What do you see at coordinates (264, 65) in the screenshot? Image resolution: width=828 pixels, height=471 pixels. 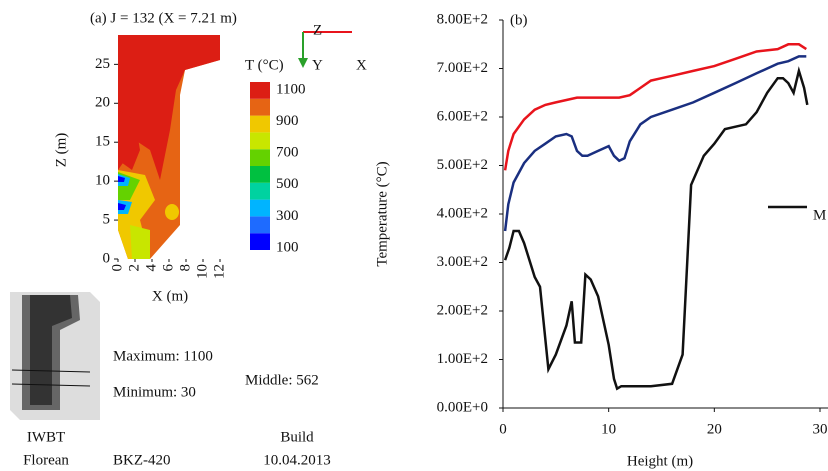 I see `colorbar-title: T (°C)` at bounding box center [264, 65].